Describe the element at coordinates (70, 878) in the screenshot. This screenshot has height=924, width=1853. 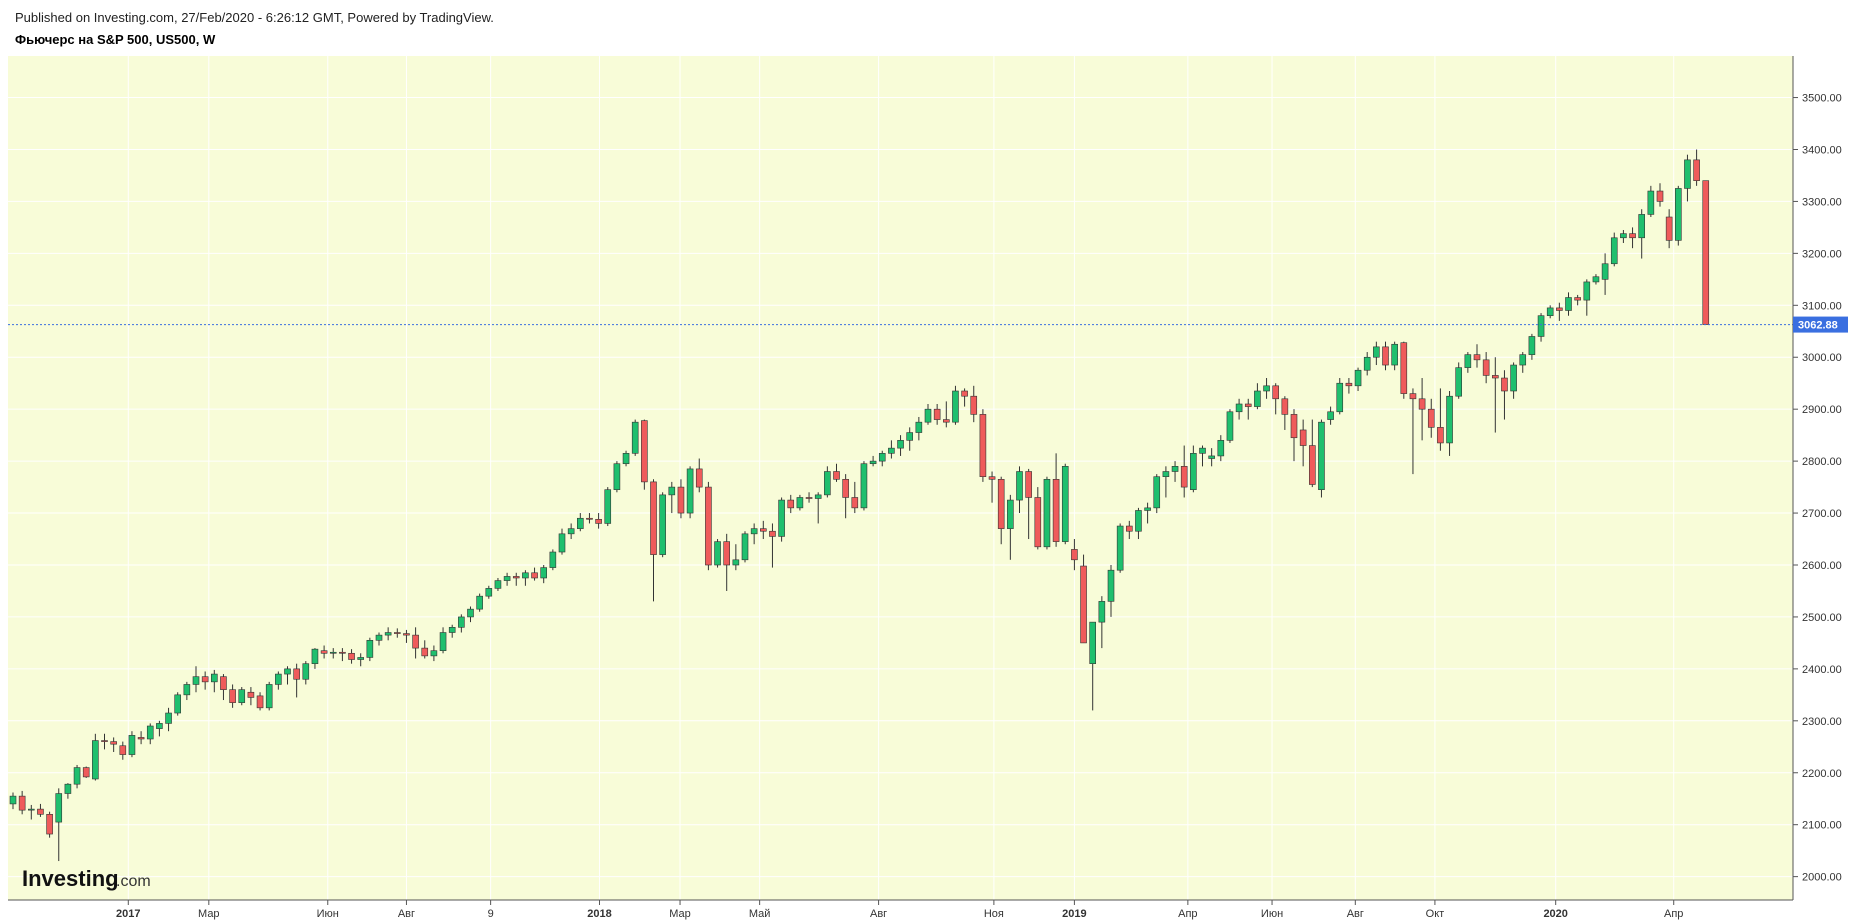
I see `logo-text: Investing` at that location.